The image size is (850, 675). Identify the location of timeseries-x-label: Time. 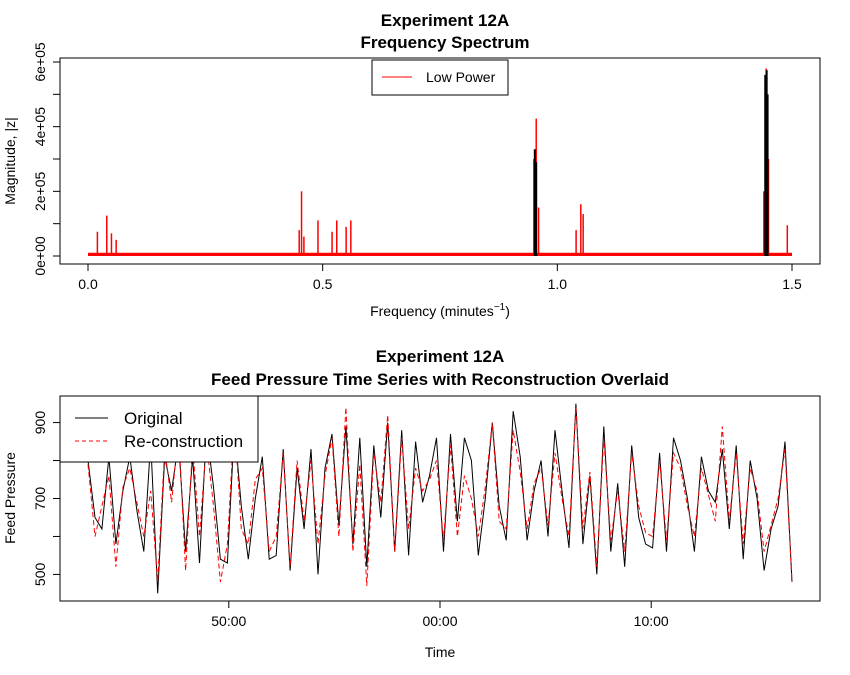
(440, 652).